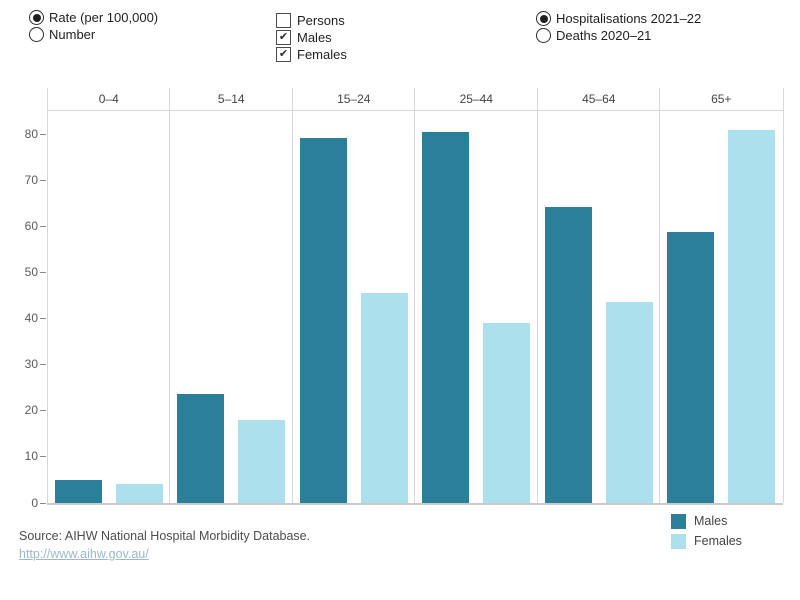 This screenshot has height=600, width=800. What do you see at coordinates (108, 99) in the screenshot?
I see `age-group-header-0-4: 0–4` at bounding box center [108, 99].